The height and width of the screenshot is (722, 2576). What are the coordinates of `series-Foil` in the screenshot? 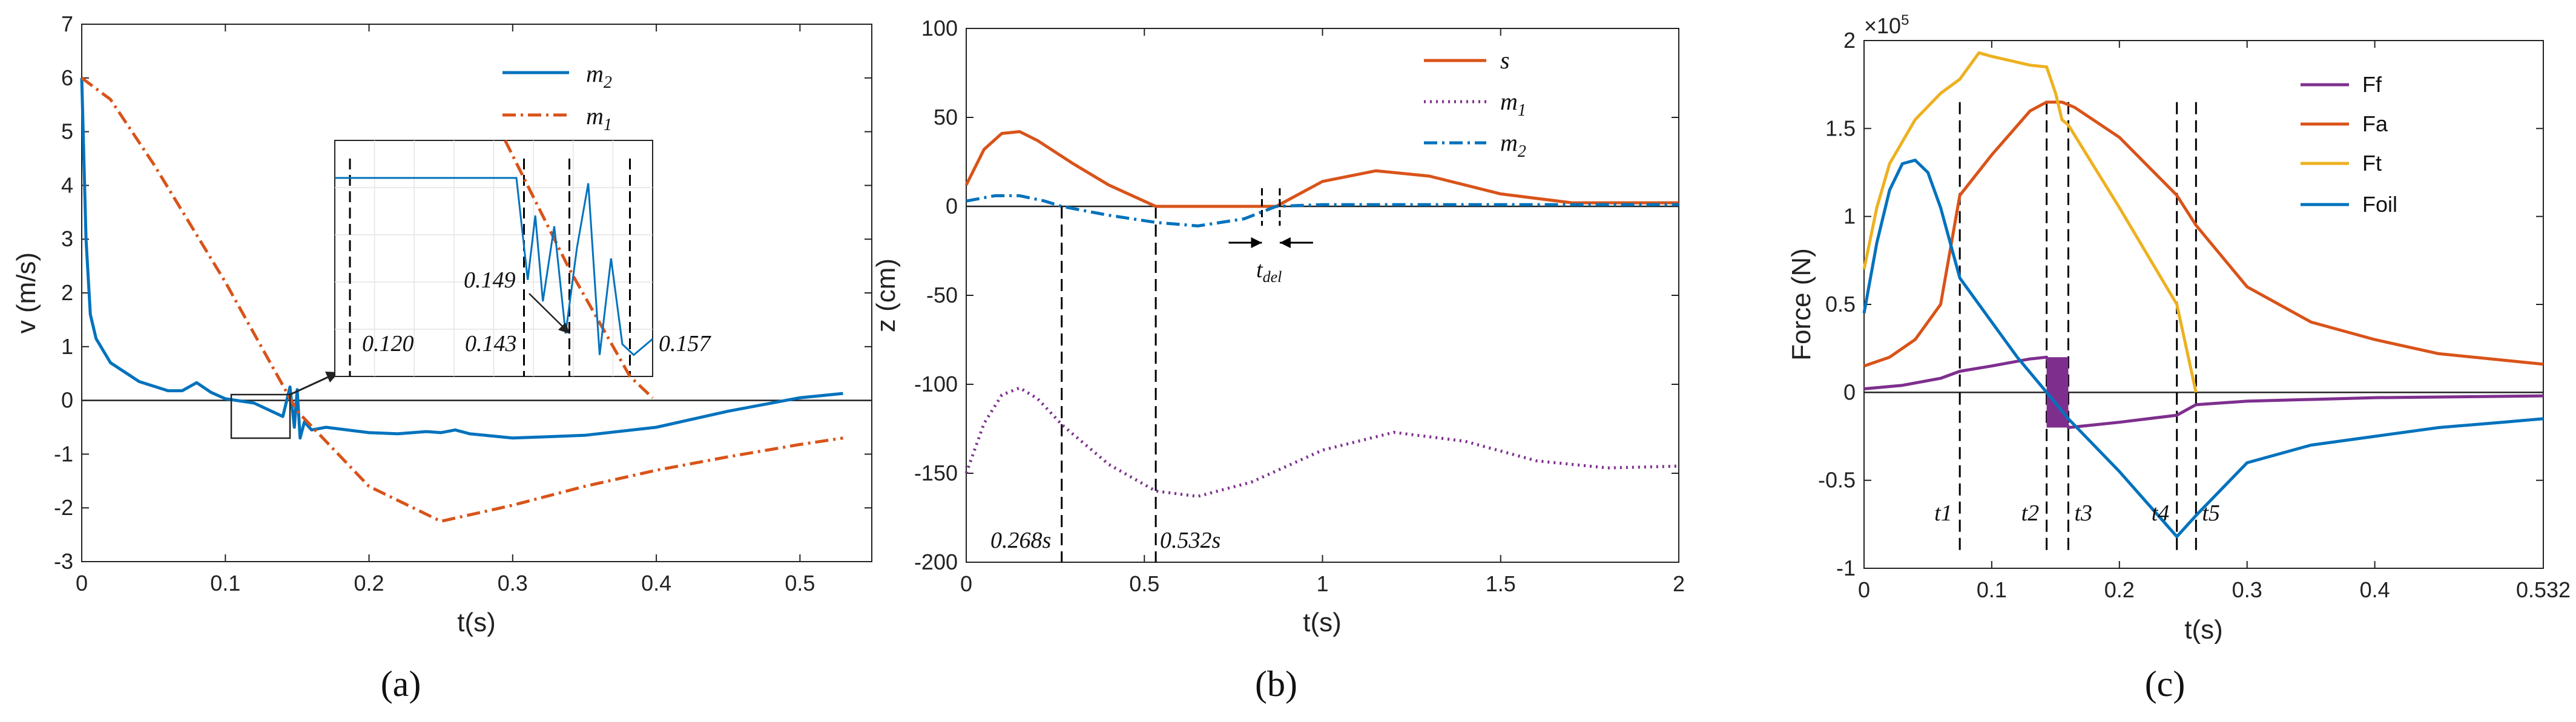 It's located at (2203, 349).